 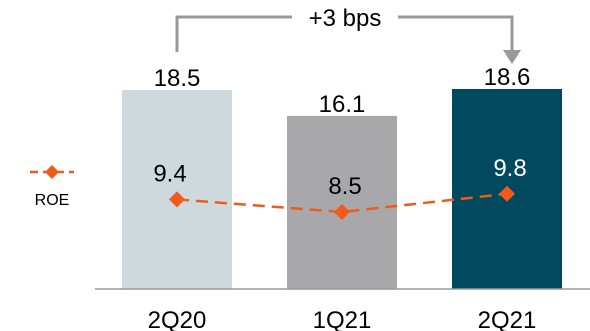 I want to click on category-label-layer: 2Q20 1Q21 2Q21, so click(x=342, y=319).